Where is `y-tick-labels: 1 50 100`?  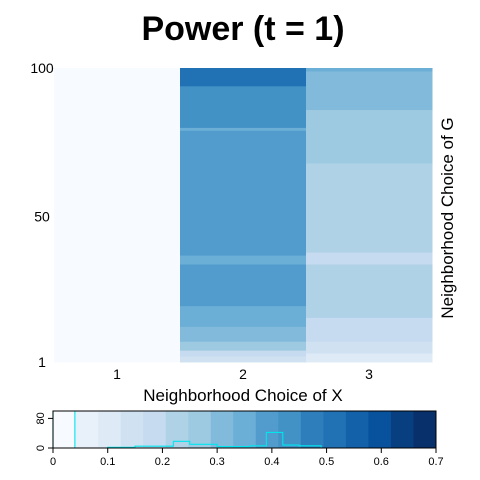 y-tick-labels: 1 50 100 is located at coordinates (42, 215).